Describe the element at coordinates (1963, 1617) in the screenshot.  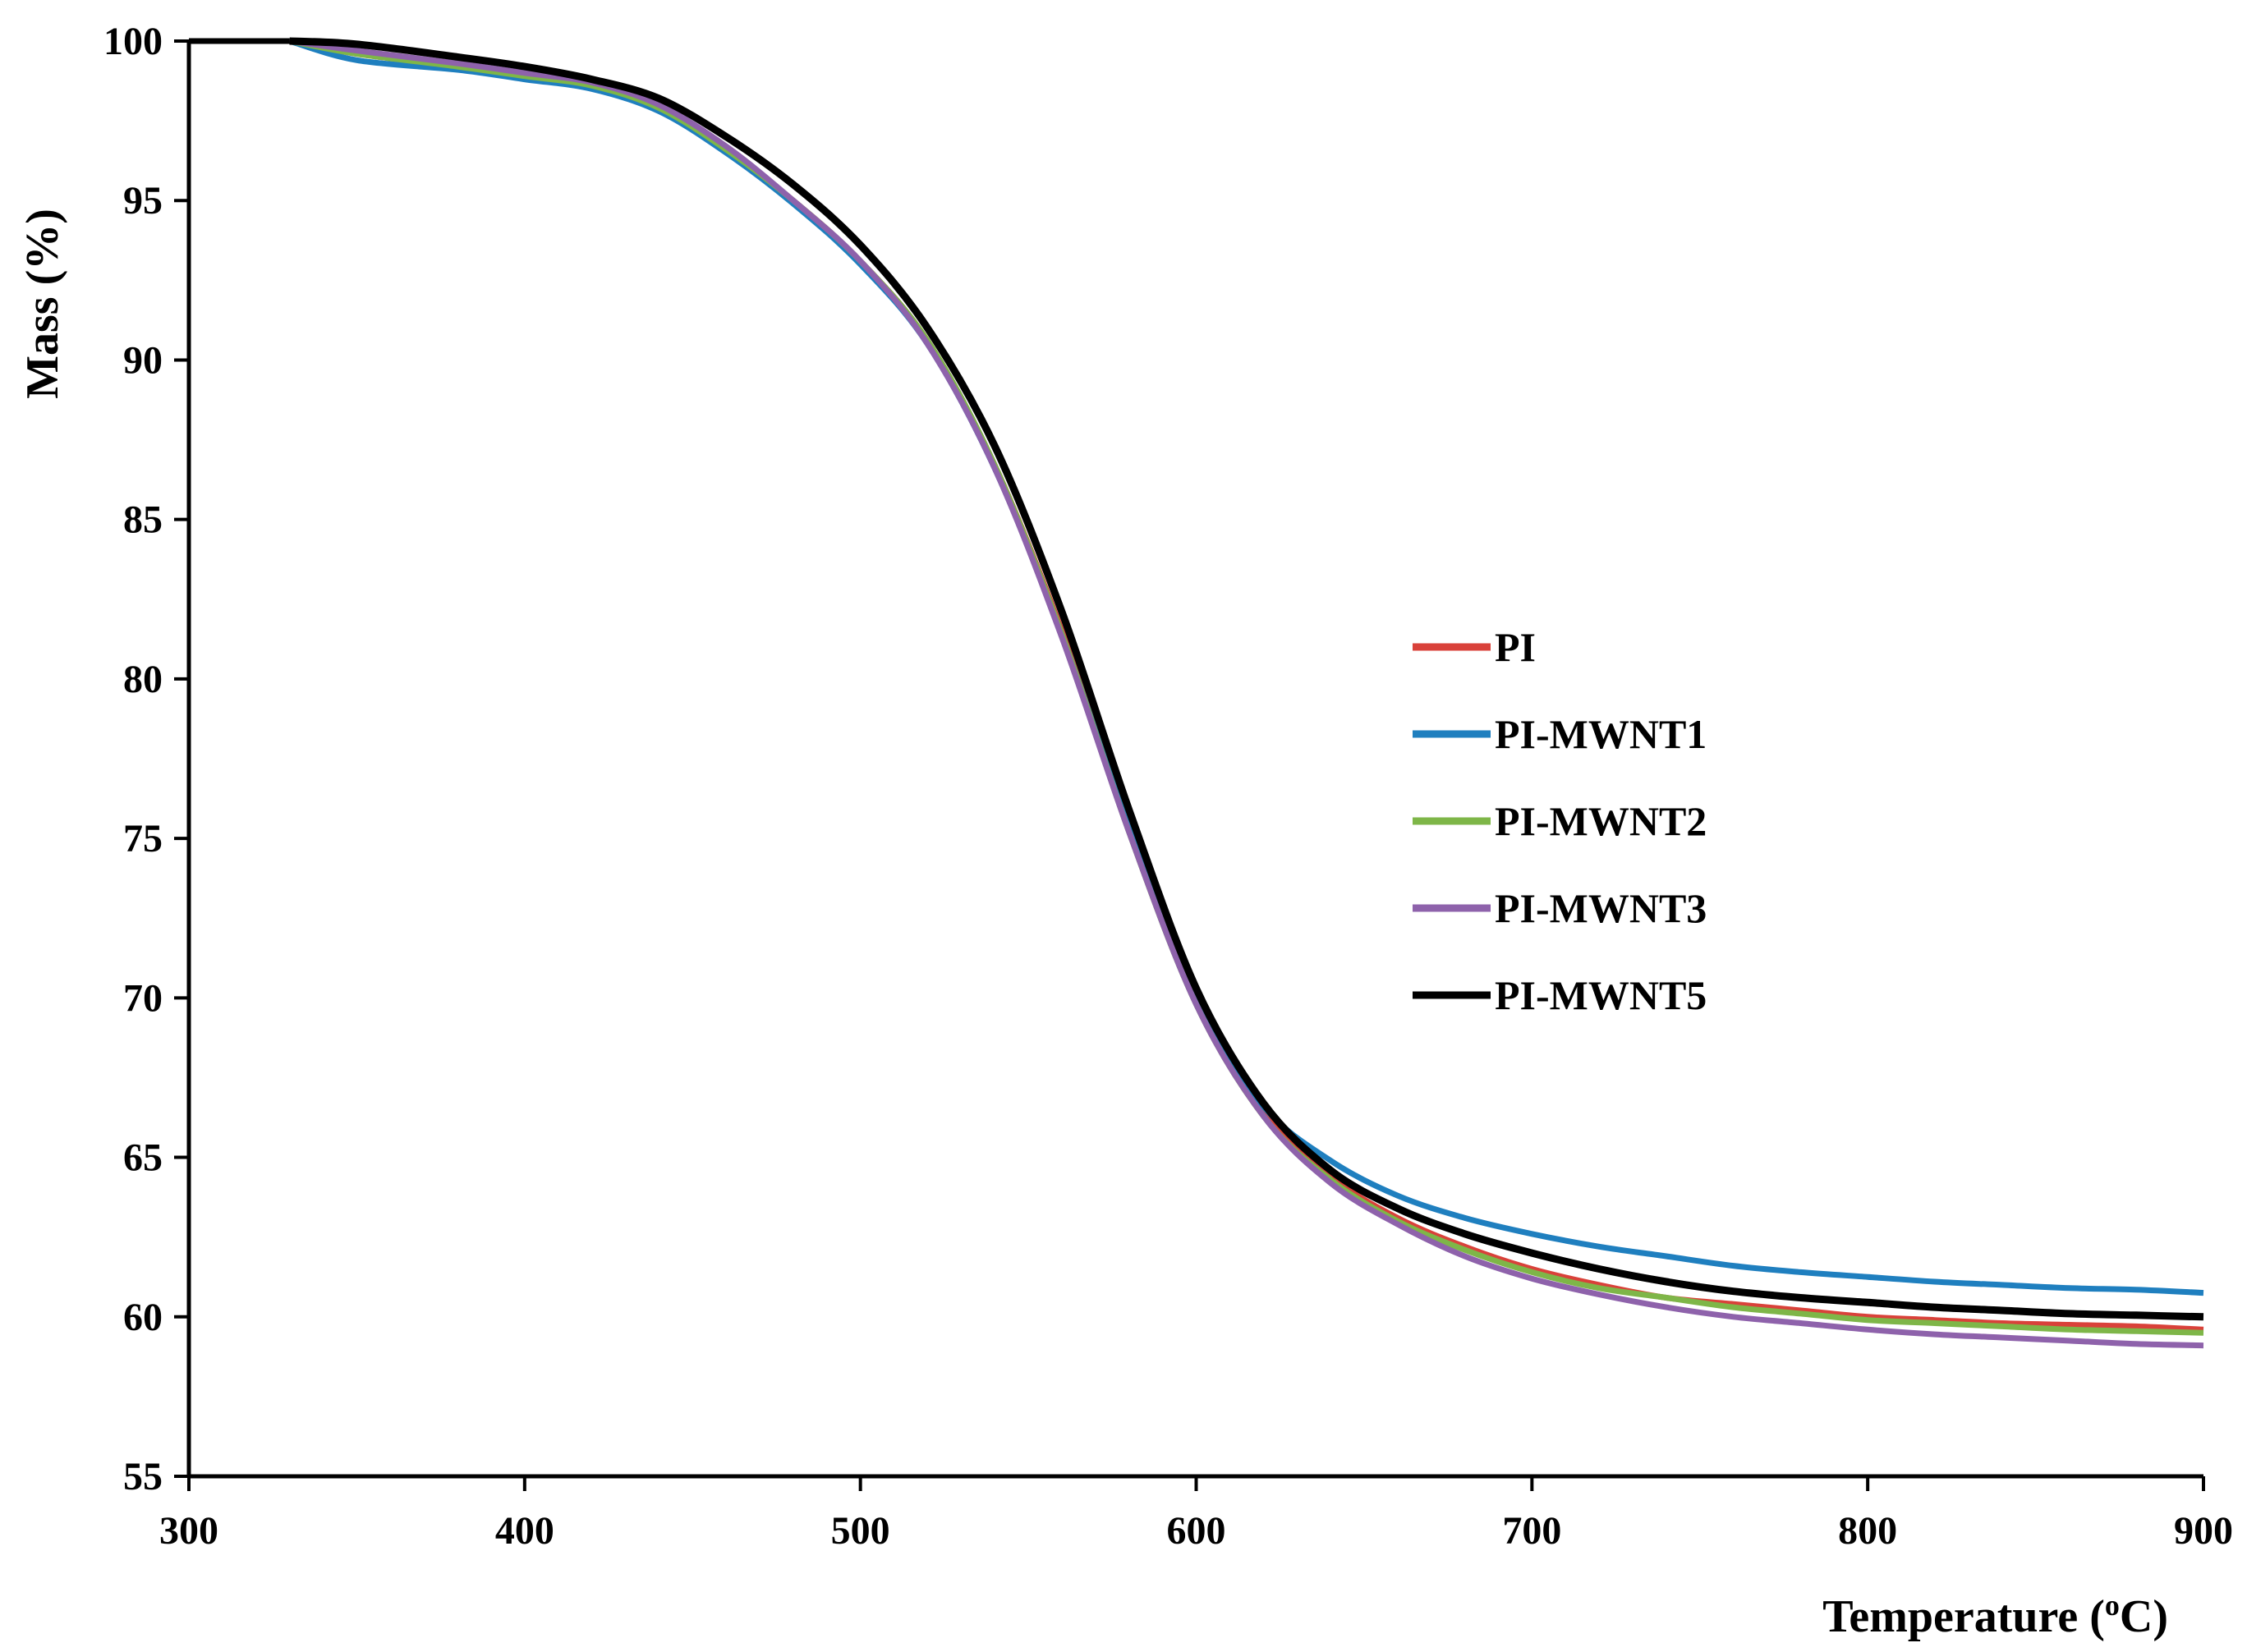
I see `x-axis-title-main: Temperature (` at that location.